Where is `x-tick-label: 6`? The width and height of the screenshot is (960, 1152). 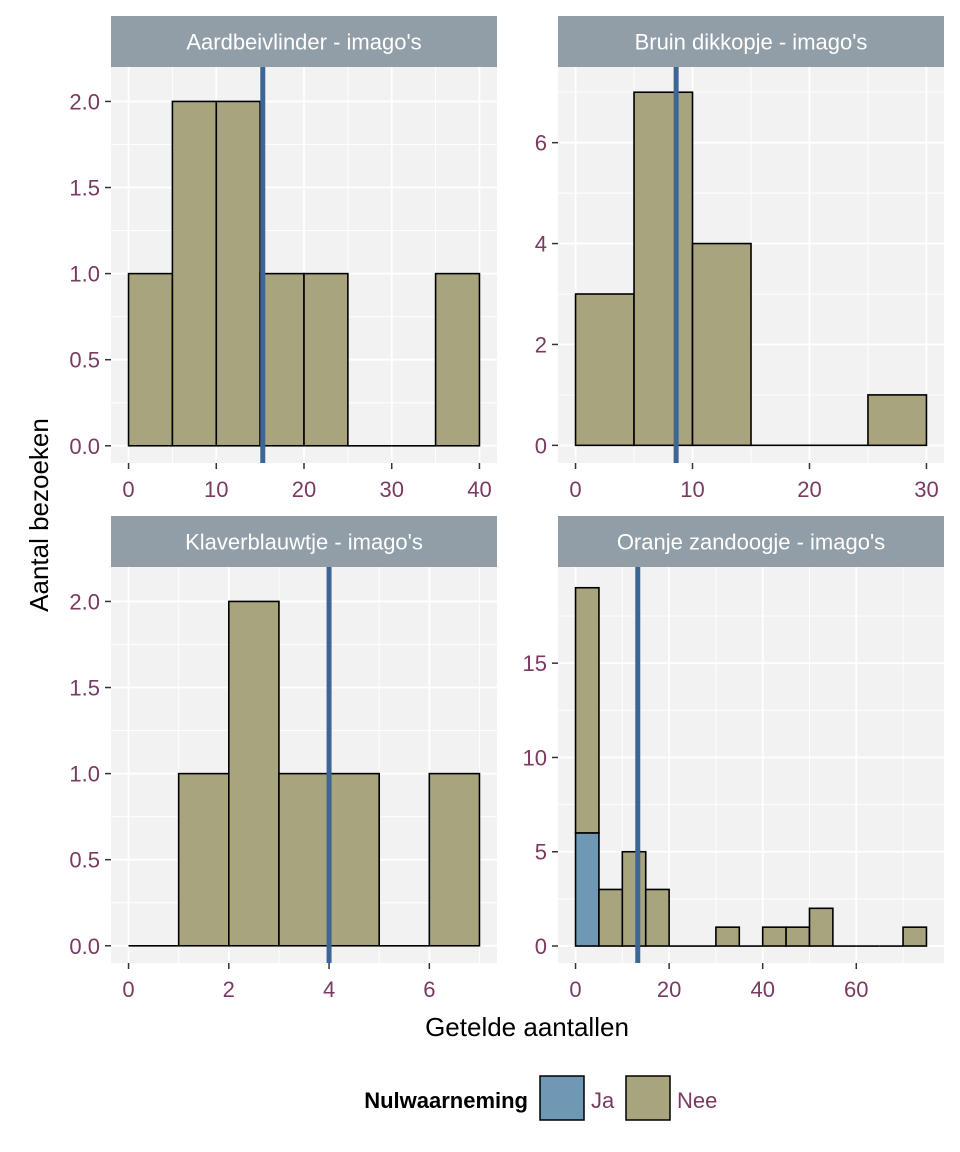
x-tick-label: 6 is located at coordinates (429, 989).